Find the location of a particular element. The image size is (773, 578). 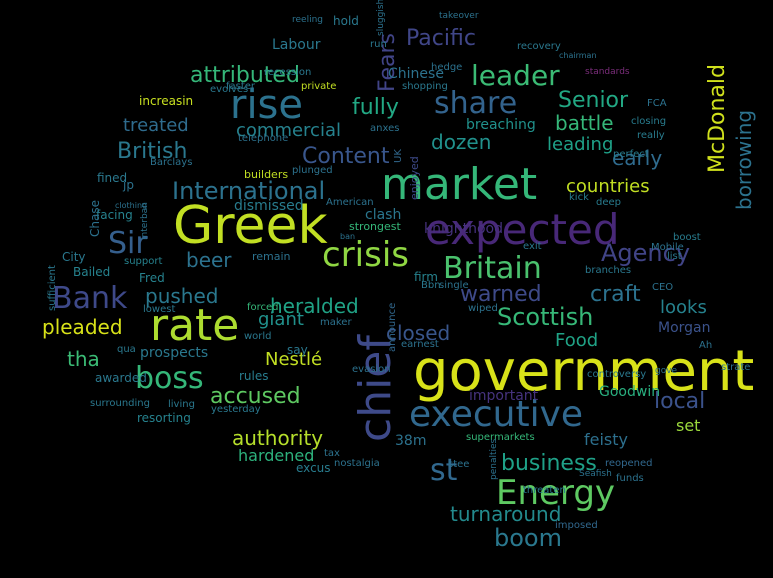

word-plunged: plunged is located at coordinates (312, 170).